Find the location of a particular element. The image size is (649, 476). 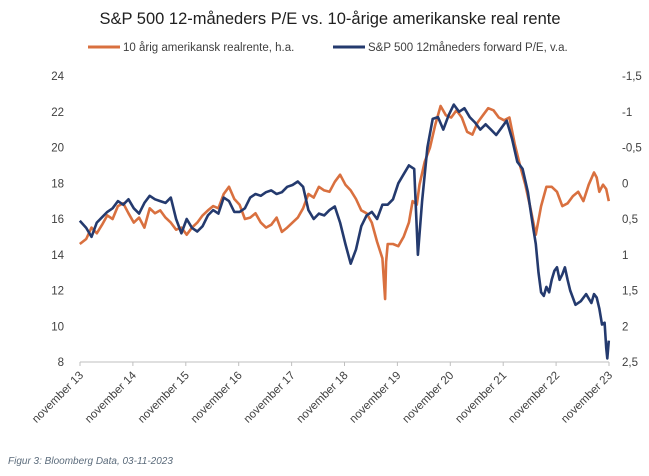

x-tick-label: november 15 is located at coordinates (164, 398).